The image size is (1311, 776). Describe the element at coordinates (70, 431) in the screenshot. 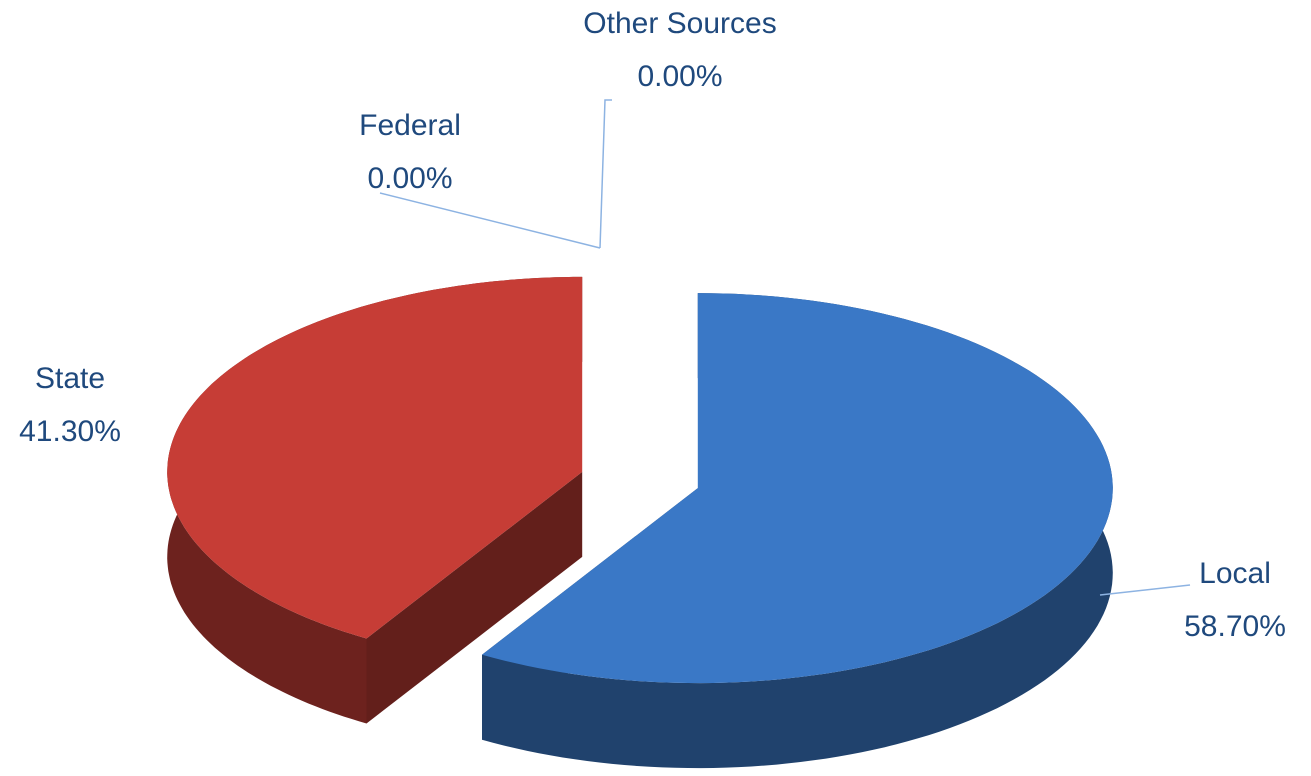

I see `value-label: 41.30%` at that location.